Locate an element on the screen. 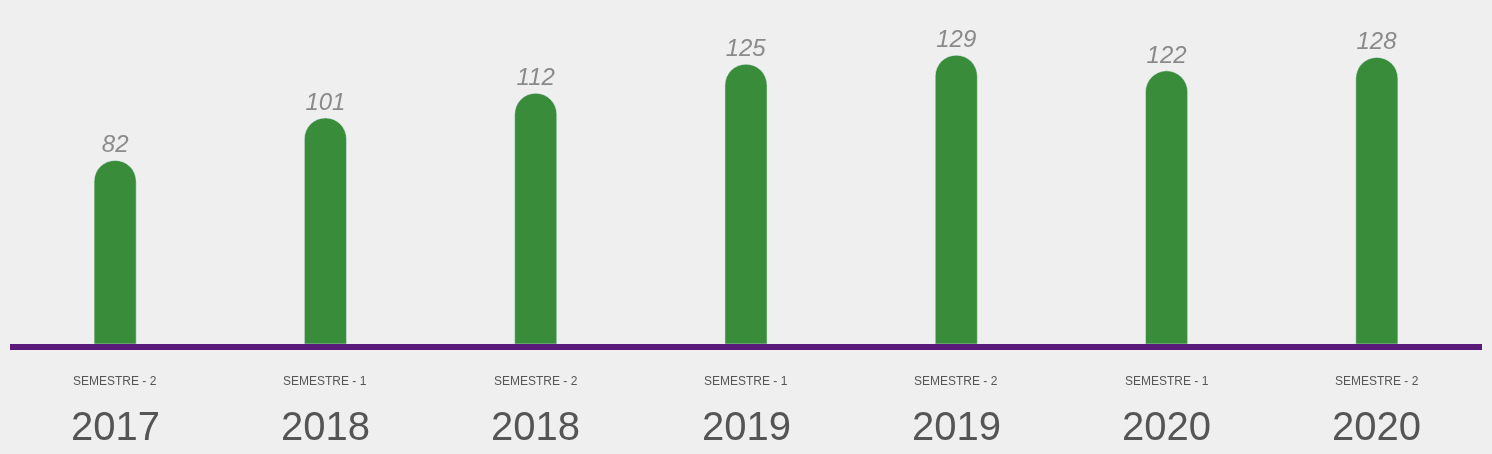  data-label: 122 is located at coordinates (1166, 54).